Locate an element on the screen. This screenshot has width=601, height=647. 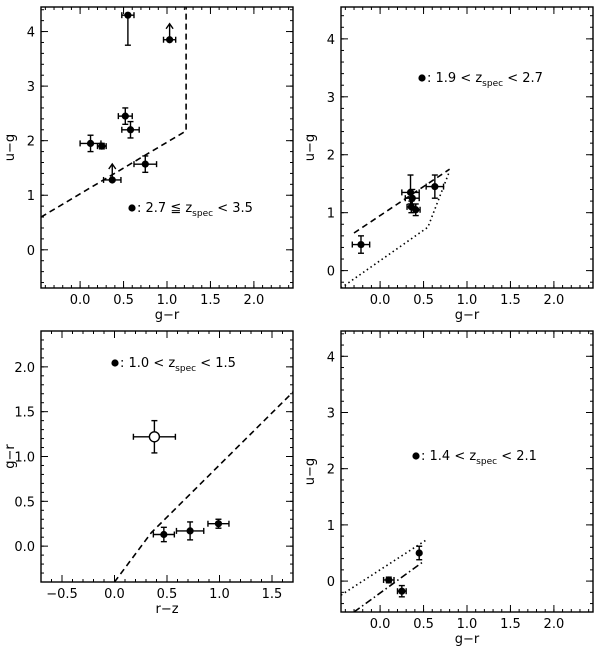
legend-label: : 1.4 < zspec < 2.1 is located at coordinates (479, 458).